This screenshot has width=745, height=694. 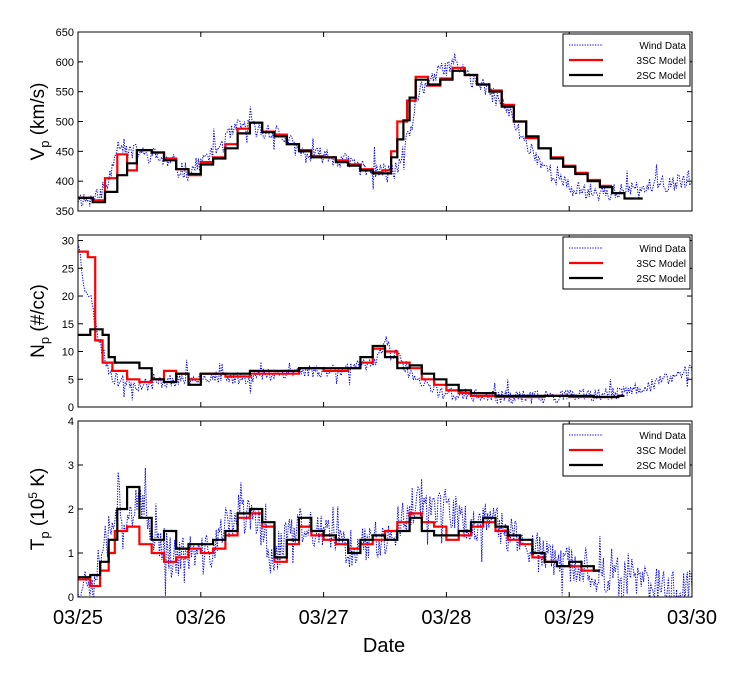 What do you see at coordinates (68, 325) in the screenshot?
I see `y-tick-label: 15` at bounding box center [68, 325].